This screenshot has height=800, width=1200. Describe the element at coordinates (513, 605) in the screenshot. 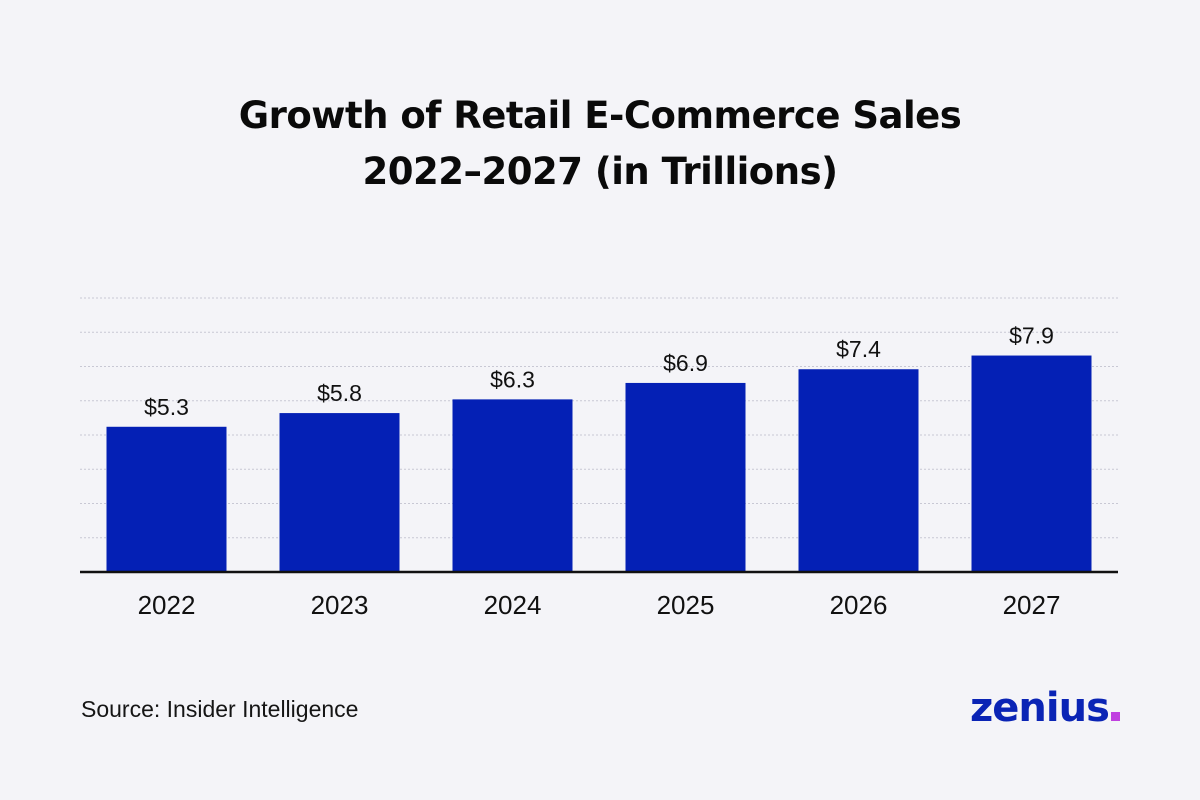

I see `x-tick-label-2024: 2024` at that location.